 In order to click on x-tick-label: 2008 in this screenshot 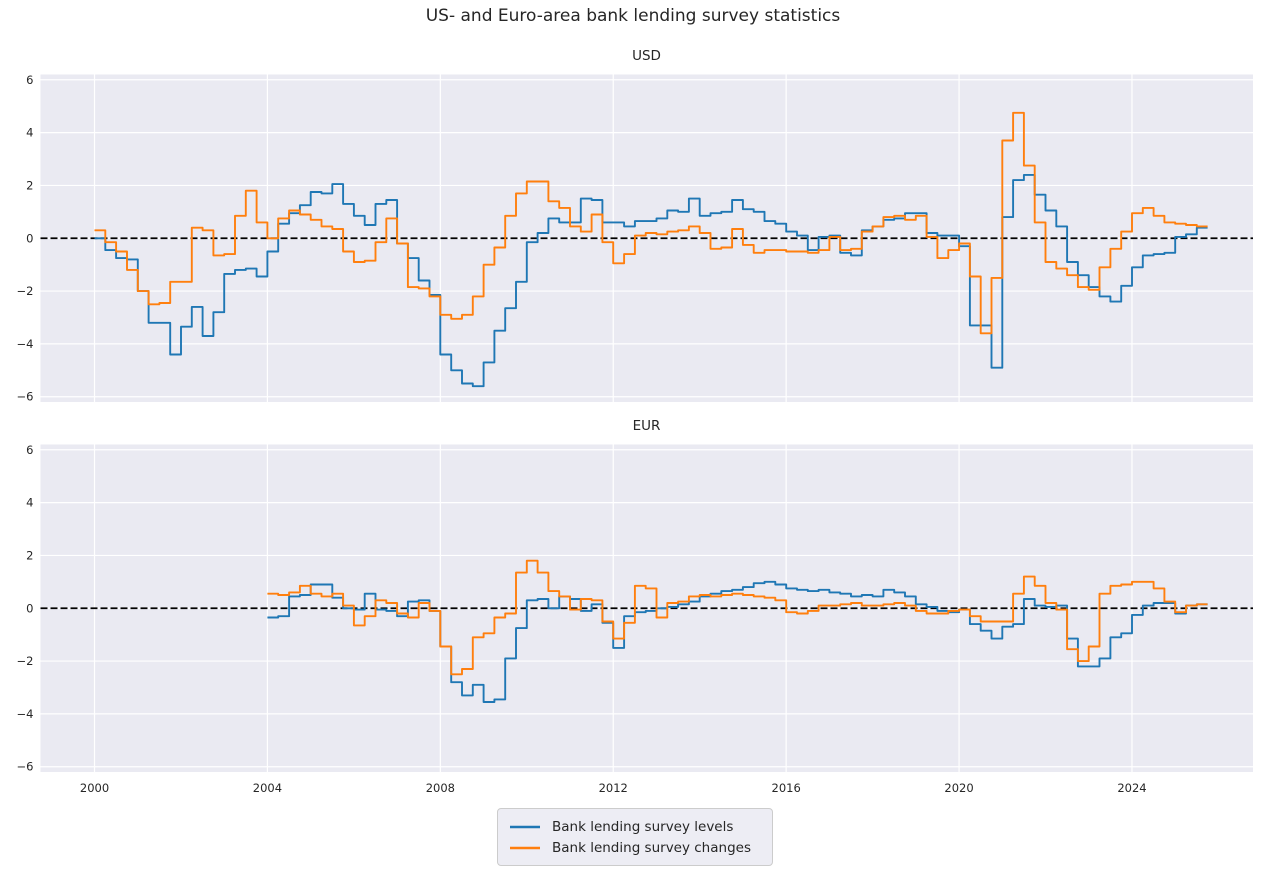, I will do `click(440, 788)`.